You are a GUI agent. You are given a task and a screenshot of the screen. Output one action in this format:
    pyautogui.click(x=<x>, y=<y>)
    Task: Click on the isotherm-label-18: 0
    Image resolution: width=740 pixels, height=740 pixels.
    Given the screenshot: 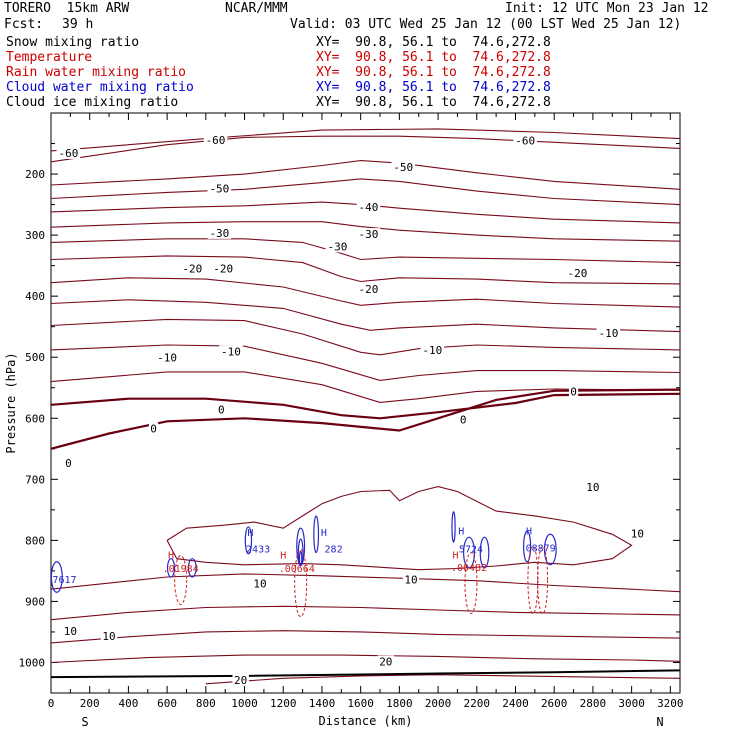 What is the action you would take?
    pyautogui.click(x=221, y=409)
    